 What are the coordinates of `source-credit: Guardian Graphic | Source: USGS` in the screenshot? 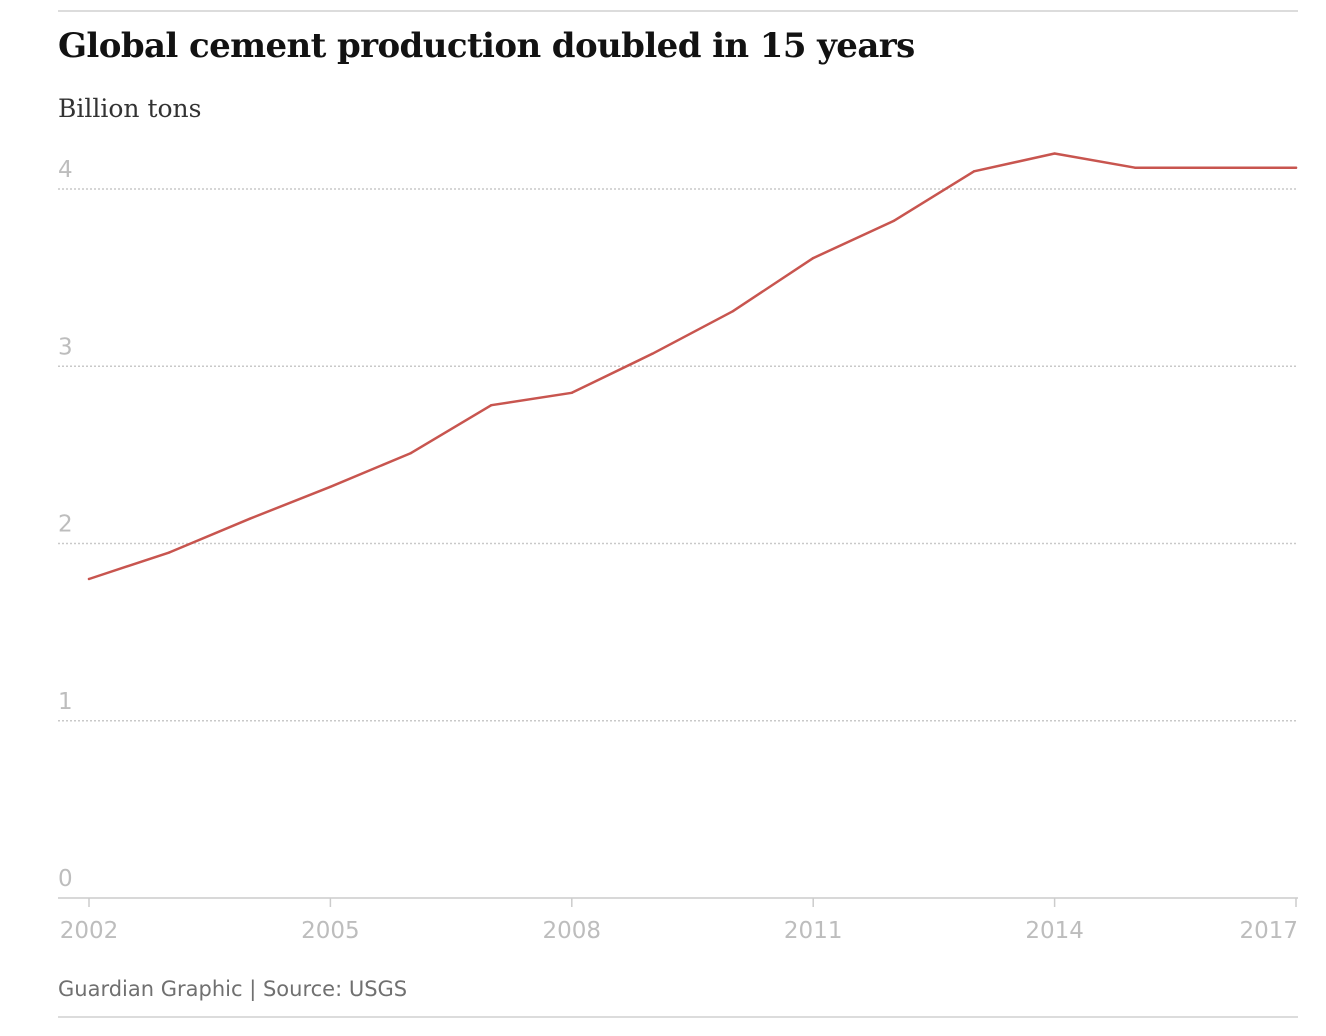 It's located at (233, 989).